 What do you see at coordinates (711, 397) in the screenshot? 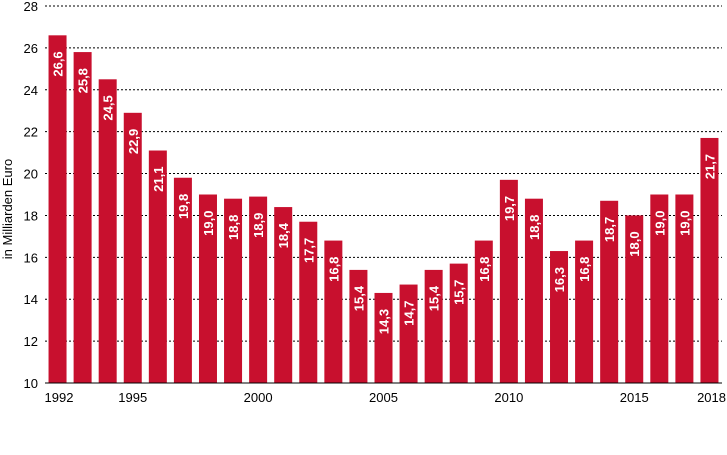
I see `x-tick-label: 2018` at bounding box center [711, 397].